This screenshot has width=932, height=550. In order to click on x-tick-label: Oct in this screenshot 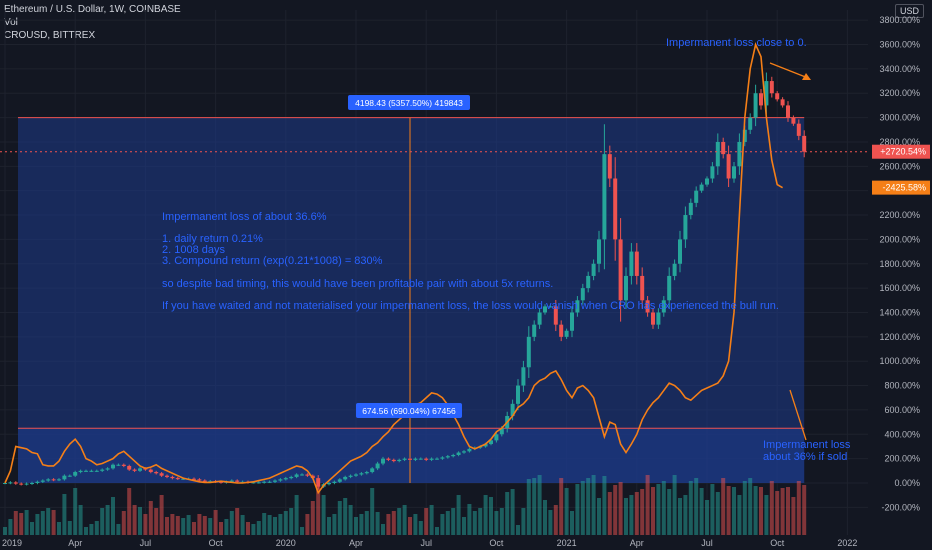, I will do `click(496, 543)`.